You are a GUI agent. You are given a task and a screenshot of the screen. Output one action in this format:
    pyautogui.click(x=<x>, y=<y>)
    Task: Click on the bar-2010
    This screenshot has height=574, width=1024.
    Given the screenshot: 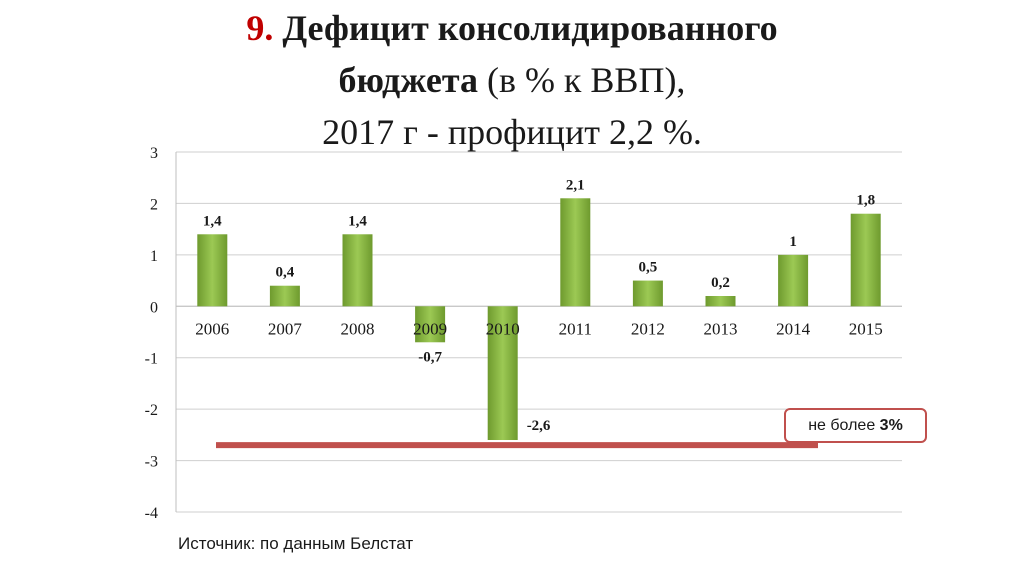 What is the action you would take?
    pyautogui.click(x=502, y=373)
    